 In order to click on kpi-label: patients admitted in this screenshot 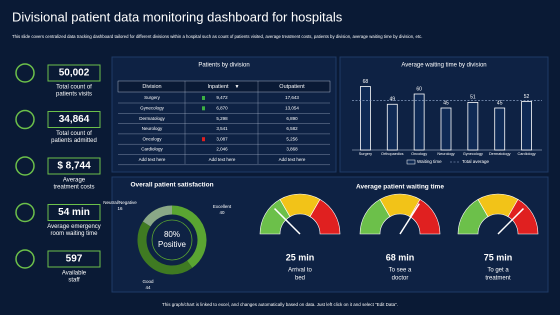, I will do `click(74, 141)`.